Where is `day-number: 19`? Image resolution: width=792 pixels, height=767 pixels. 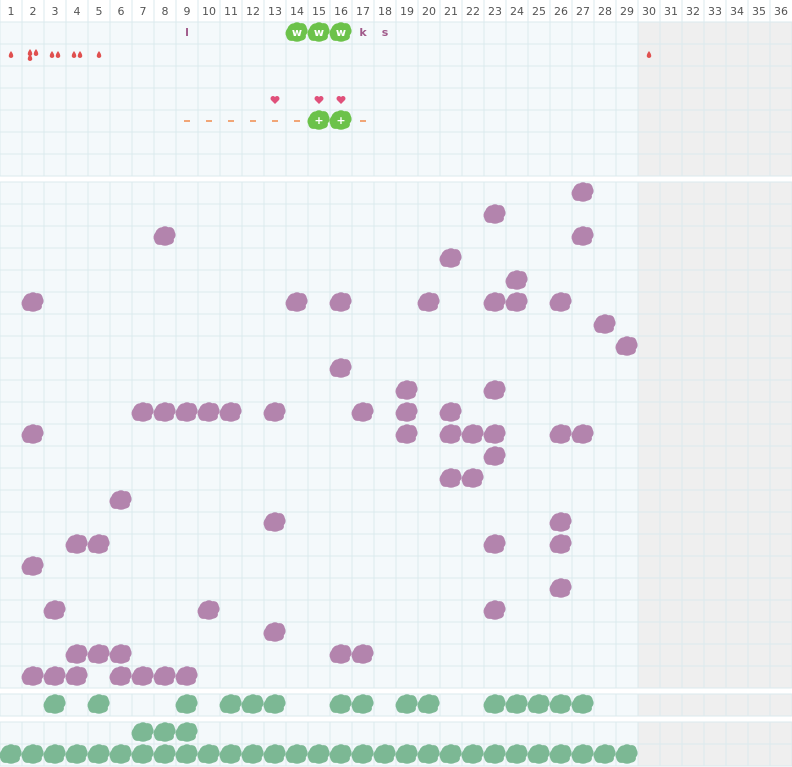
day-number: 19 is located at coordinates (407, 11).